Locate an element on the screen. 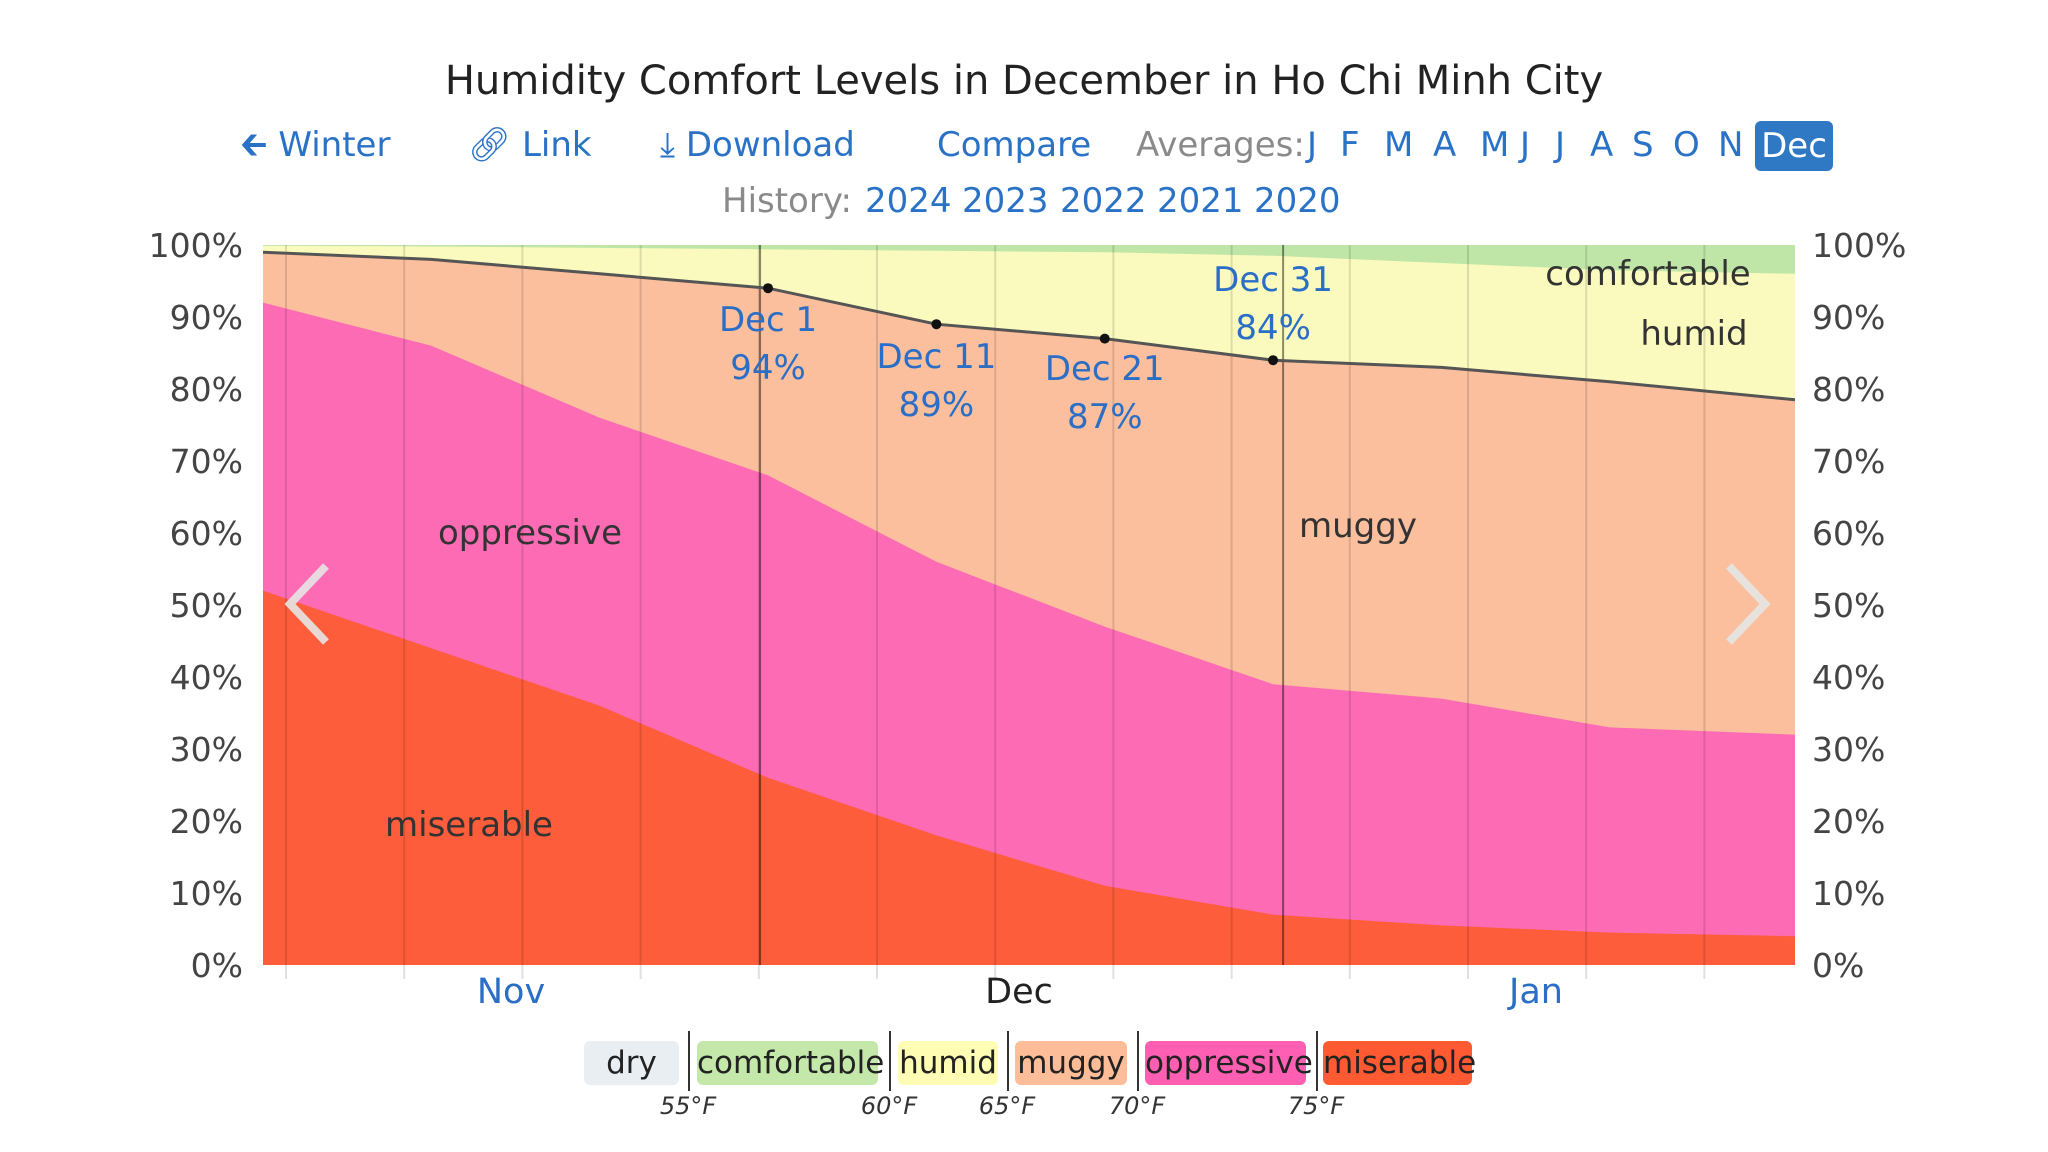  averages-label: Averages: is located at coordinates (1220, 145).